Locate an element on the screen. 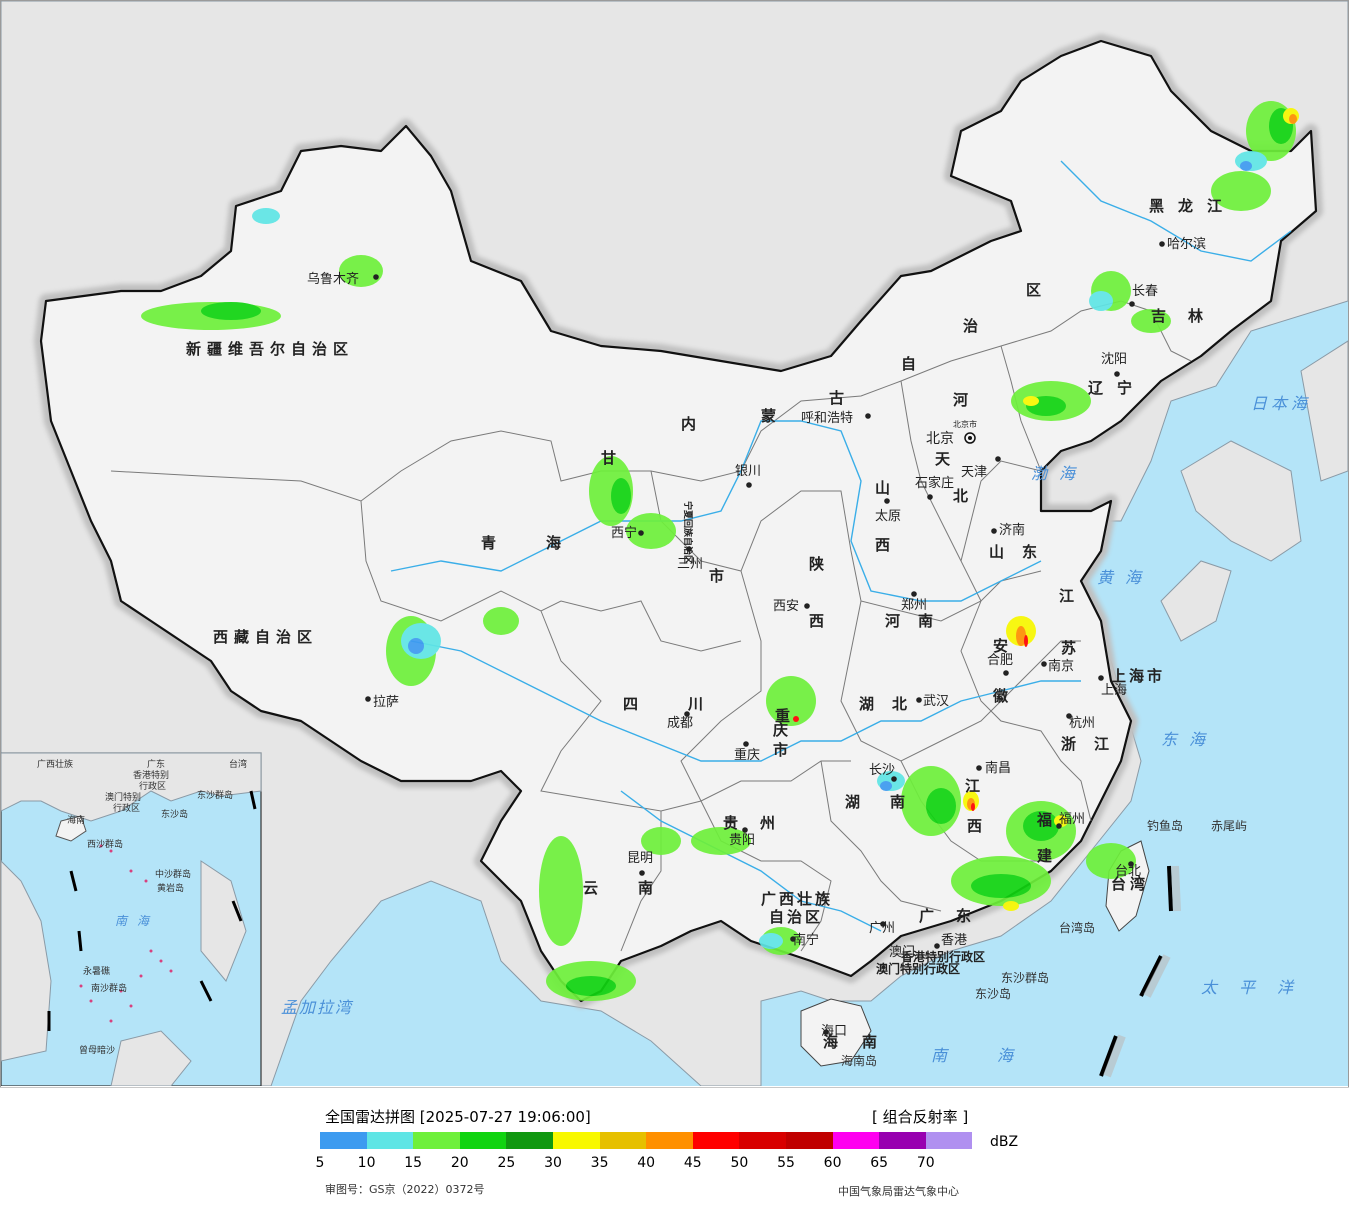  island-hainan: 海南岛 is located at coordinates (859, 1060).